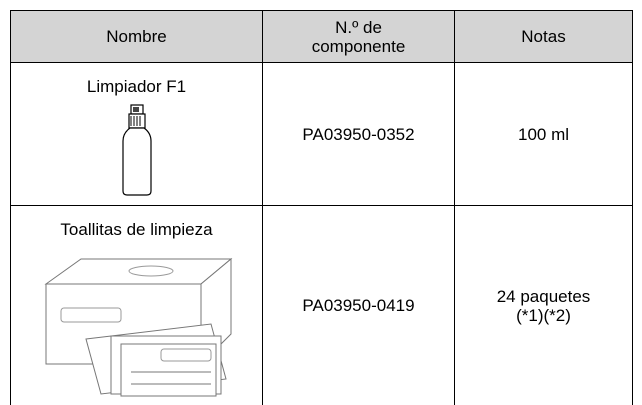 The image size is (642, 405). I want to click on cell-text: 100 ml, so click(543, 134).